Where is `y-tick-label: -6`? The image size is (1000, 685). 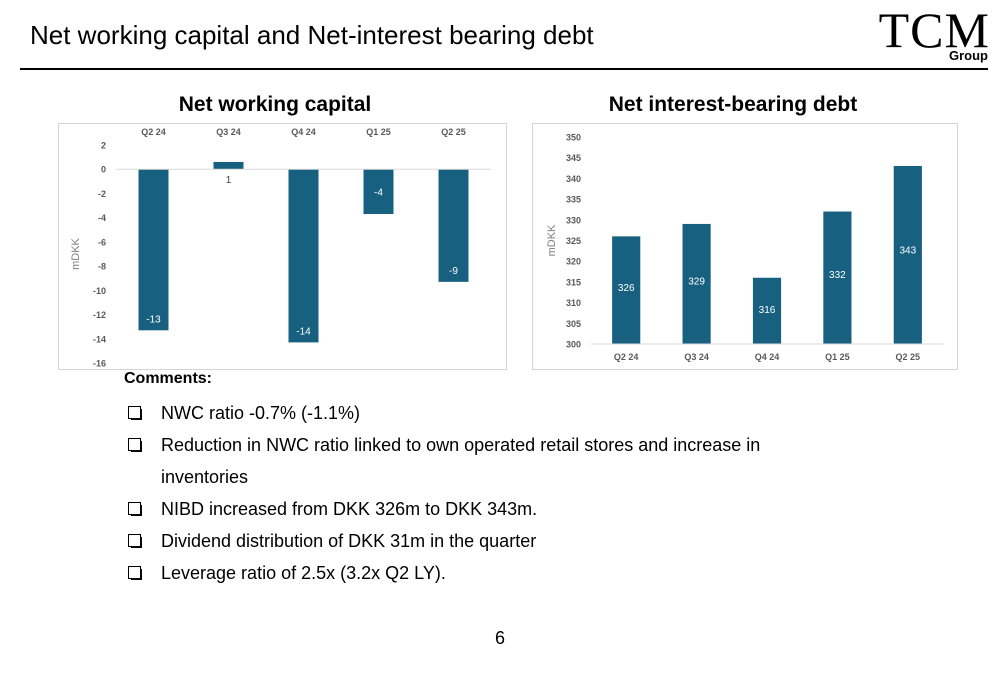
y-tick-label: -6 is located at coordinates (102, 242).